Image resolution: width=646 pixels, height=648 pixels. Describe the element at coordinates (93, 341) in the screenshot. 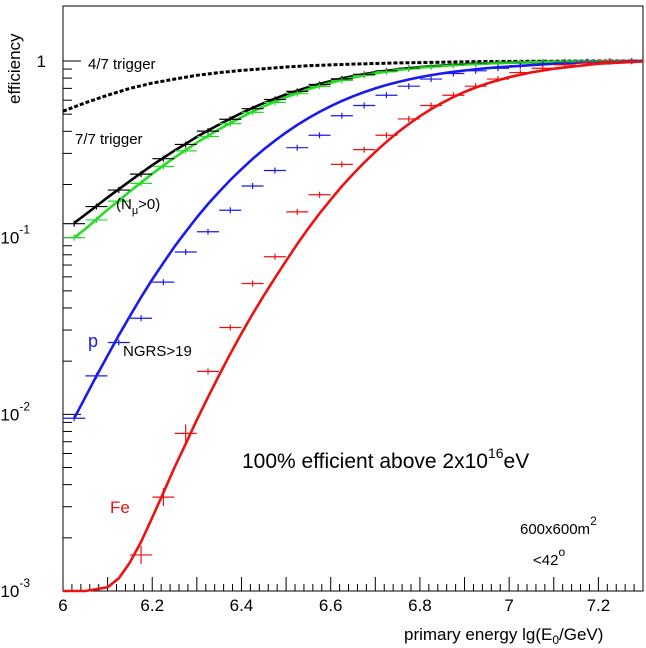

I see `label-p: p` at that location.